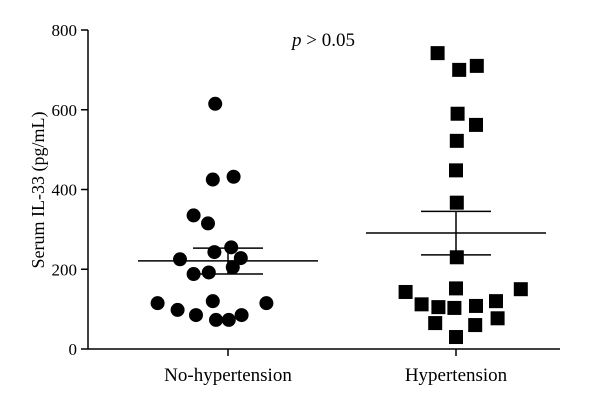  Describe the element at coordinates (228, 375) in the screenshot. I see `x-category-label: No-hypertension` at that location.